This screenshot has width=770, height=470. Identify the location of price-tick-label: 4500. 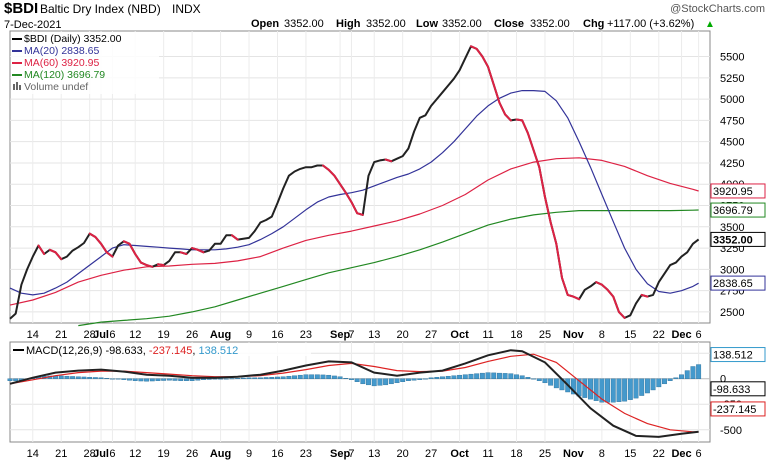
(732, 143).